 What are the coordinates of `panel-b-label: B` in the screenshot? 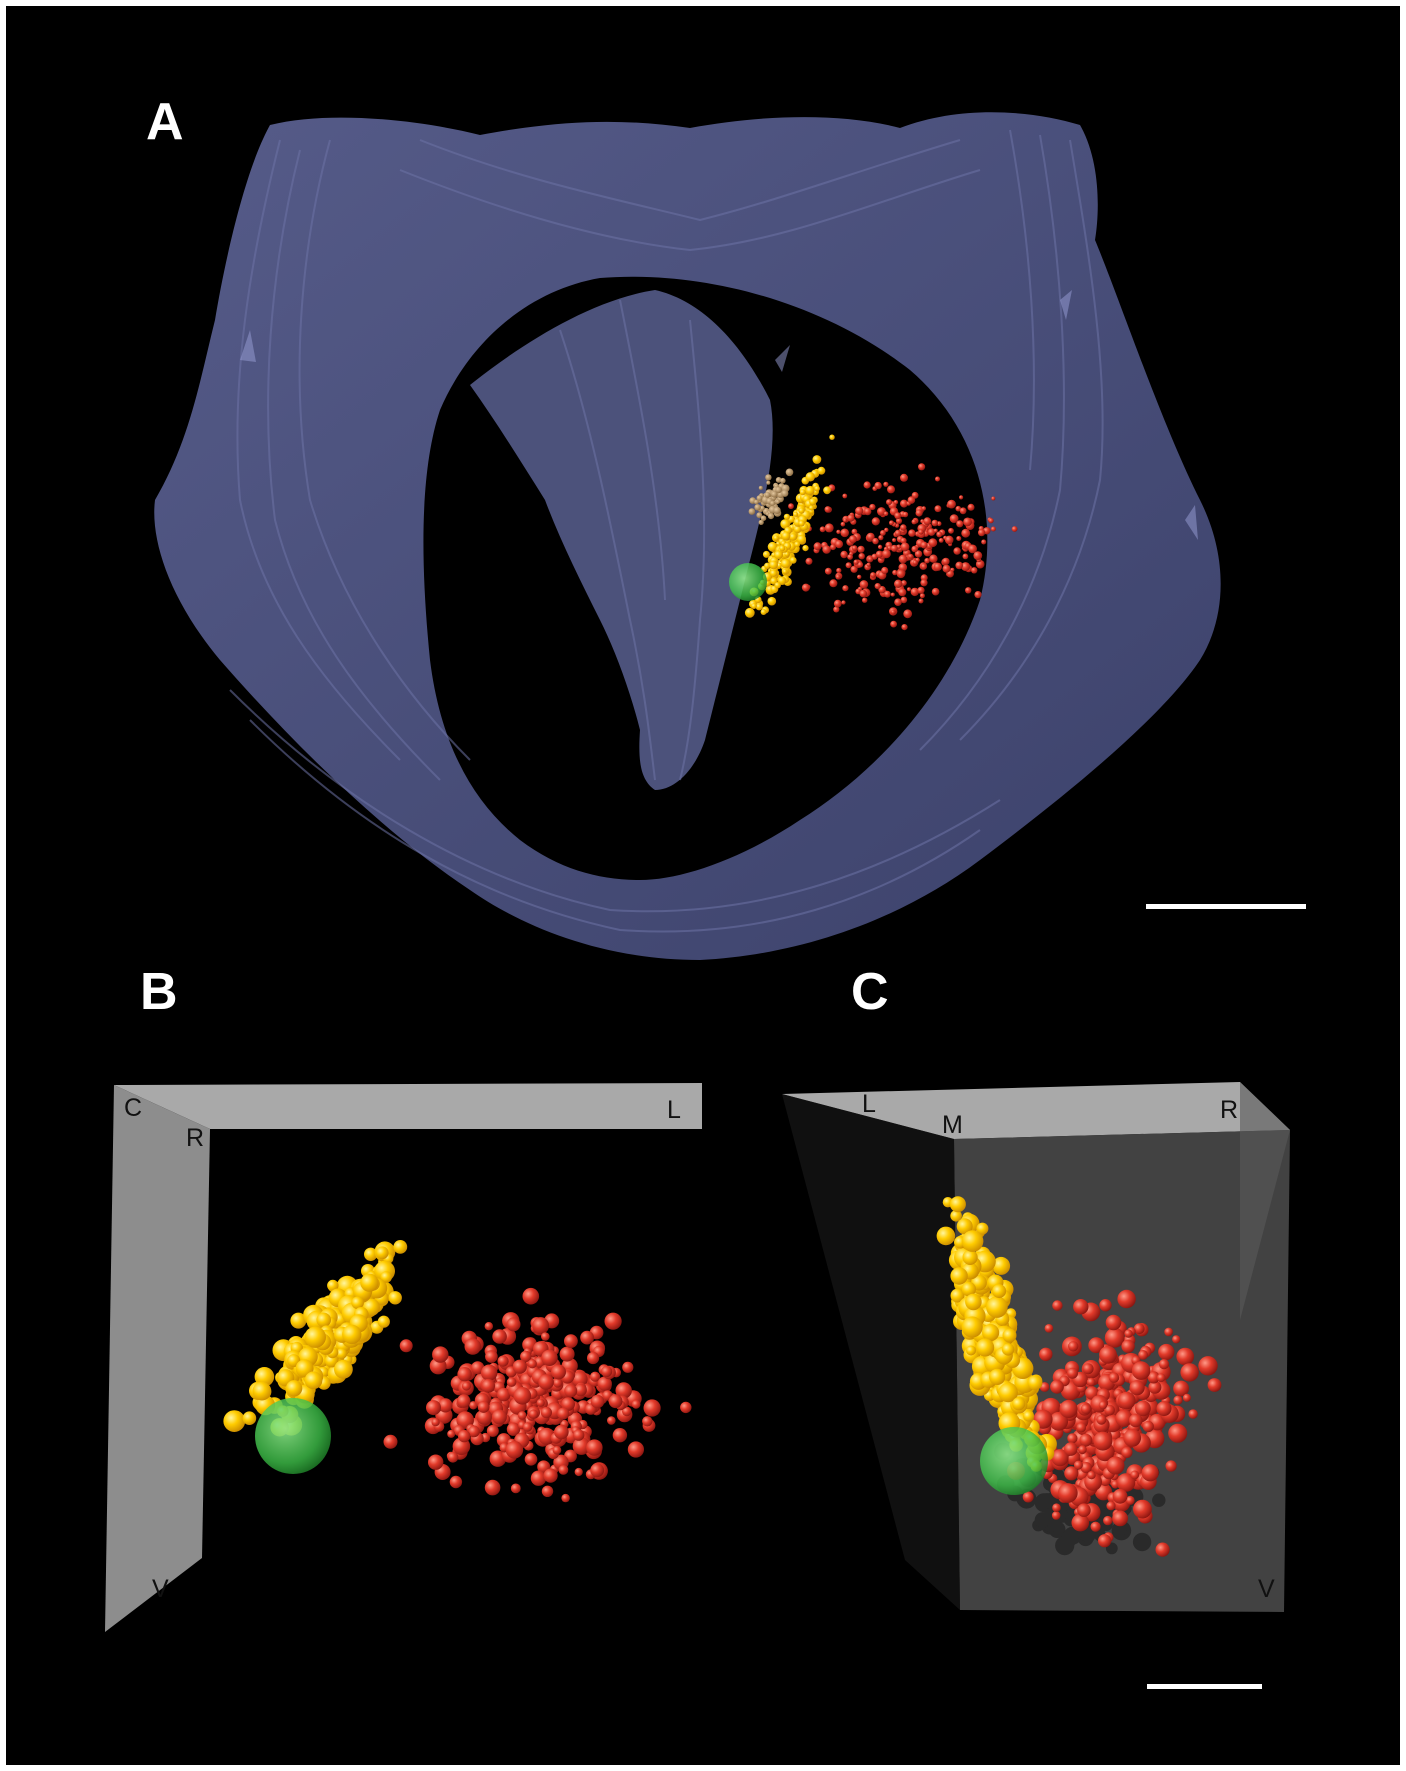 It's located at (159, 992).